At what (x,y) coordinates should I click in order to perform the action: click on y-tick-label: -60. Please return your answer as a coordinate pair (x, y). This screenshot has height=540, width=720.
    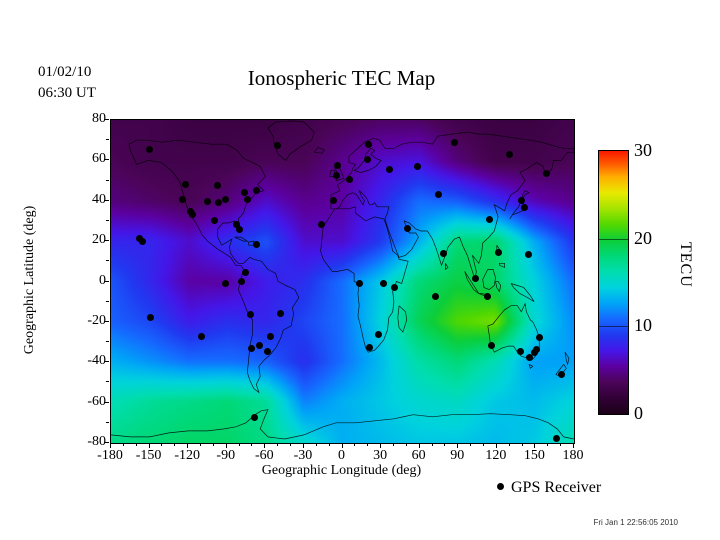
    Looking at the image, I should click on (96, 401).